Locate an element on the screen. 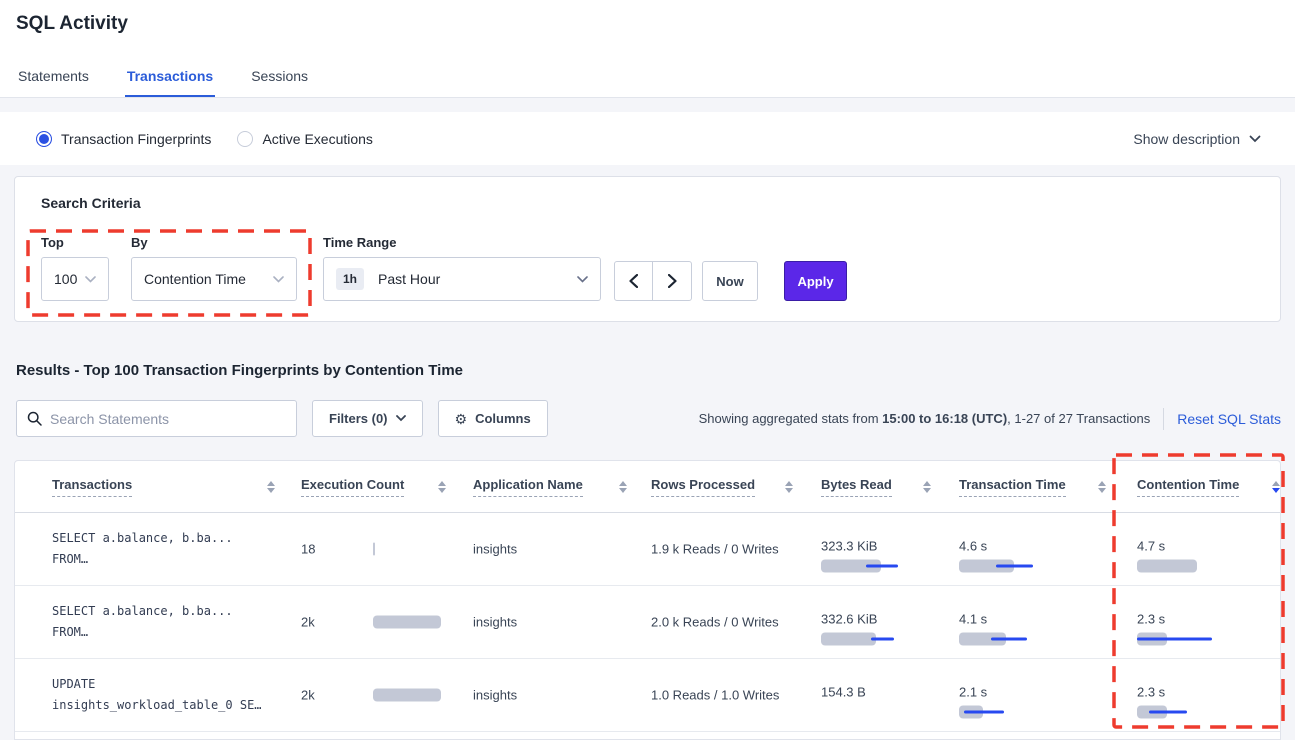 This screenshot has width=1295, height=740. time-range-field-label: Time Range is located at coordinates (360, 242).